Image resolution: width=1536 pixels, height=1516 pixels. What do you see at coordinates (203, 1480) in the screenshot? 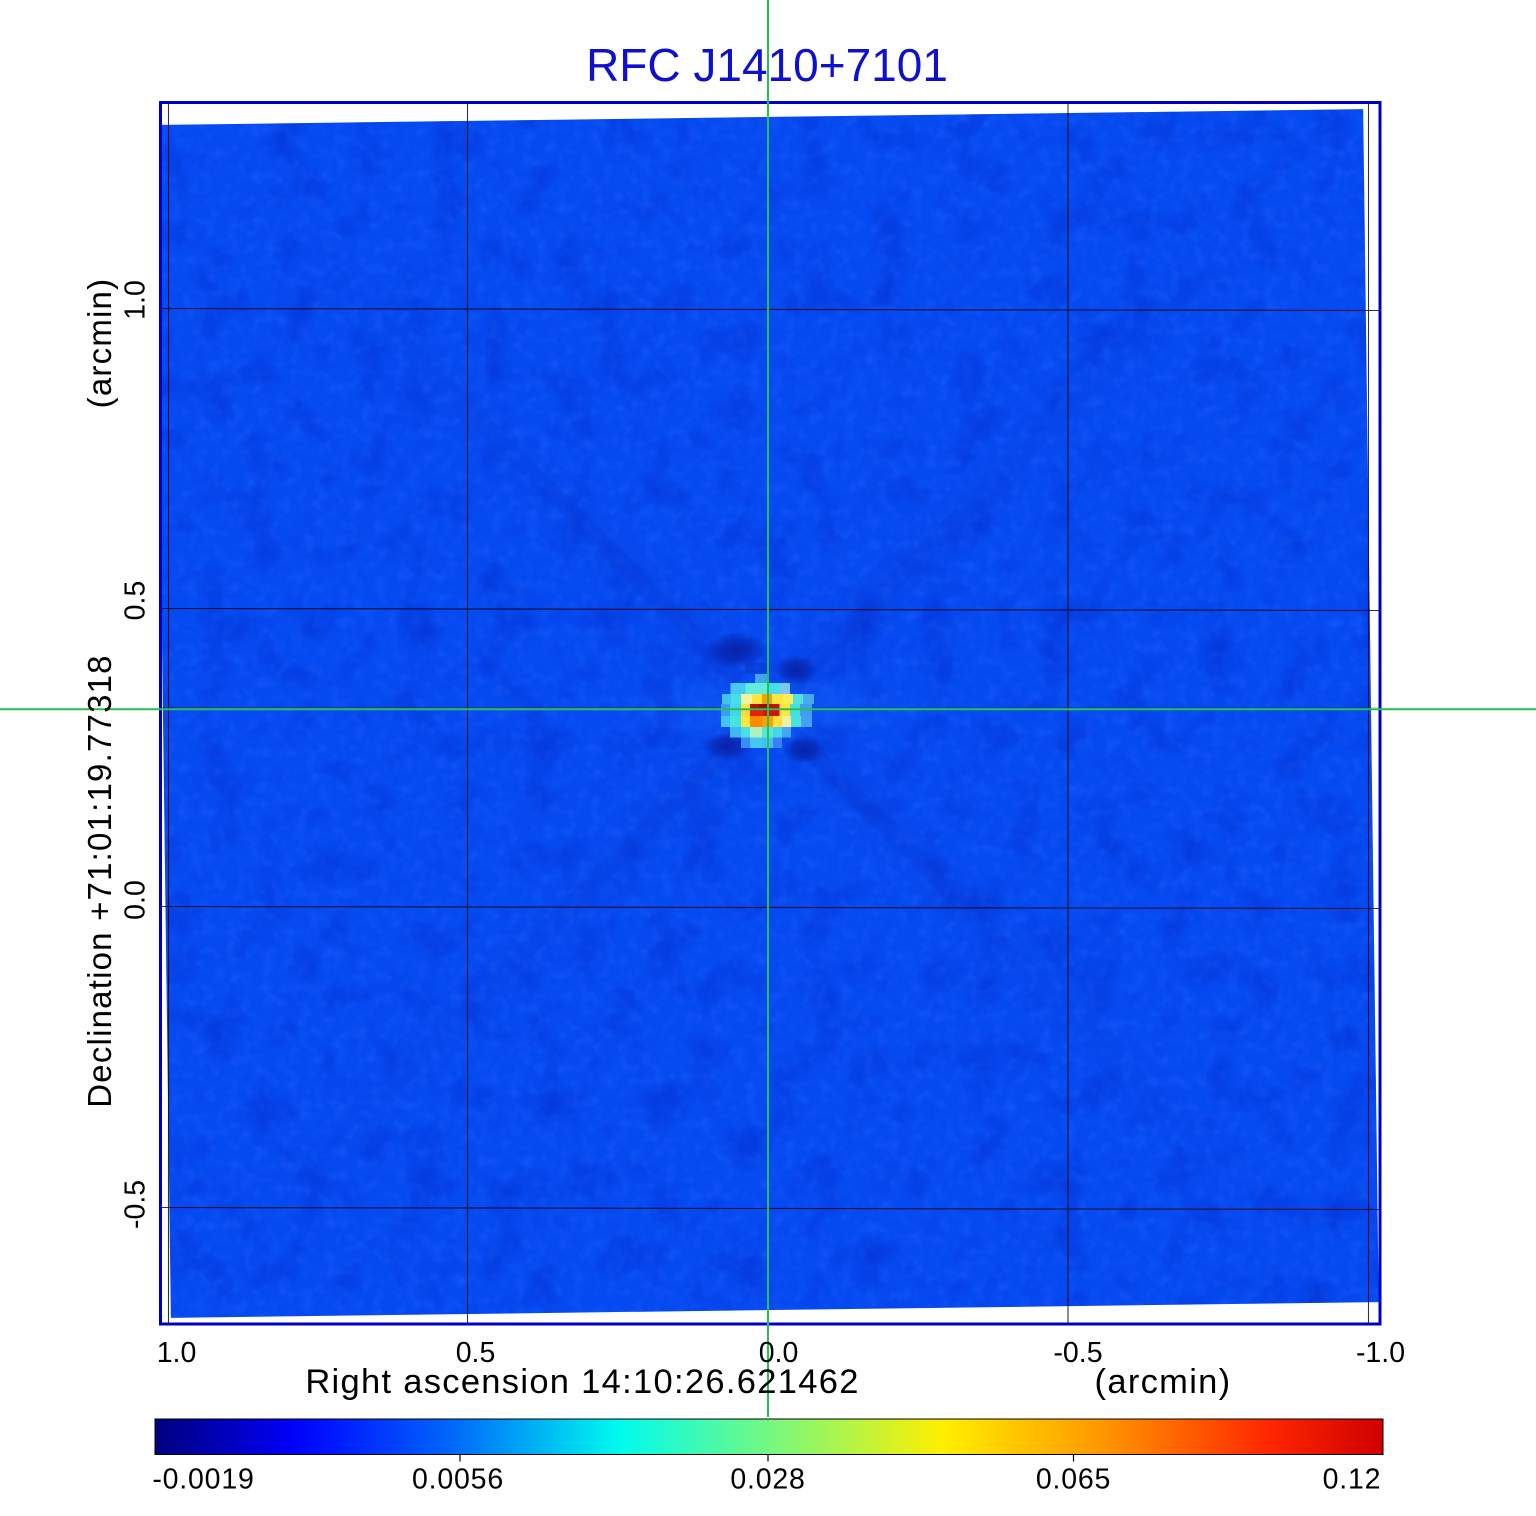
I see `svg-text: -0.0019` at bounding box center [203, 1480].